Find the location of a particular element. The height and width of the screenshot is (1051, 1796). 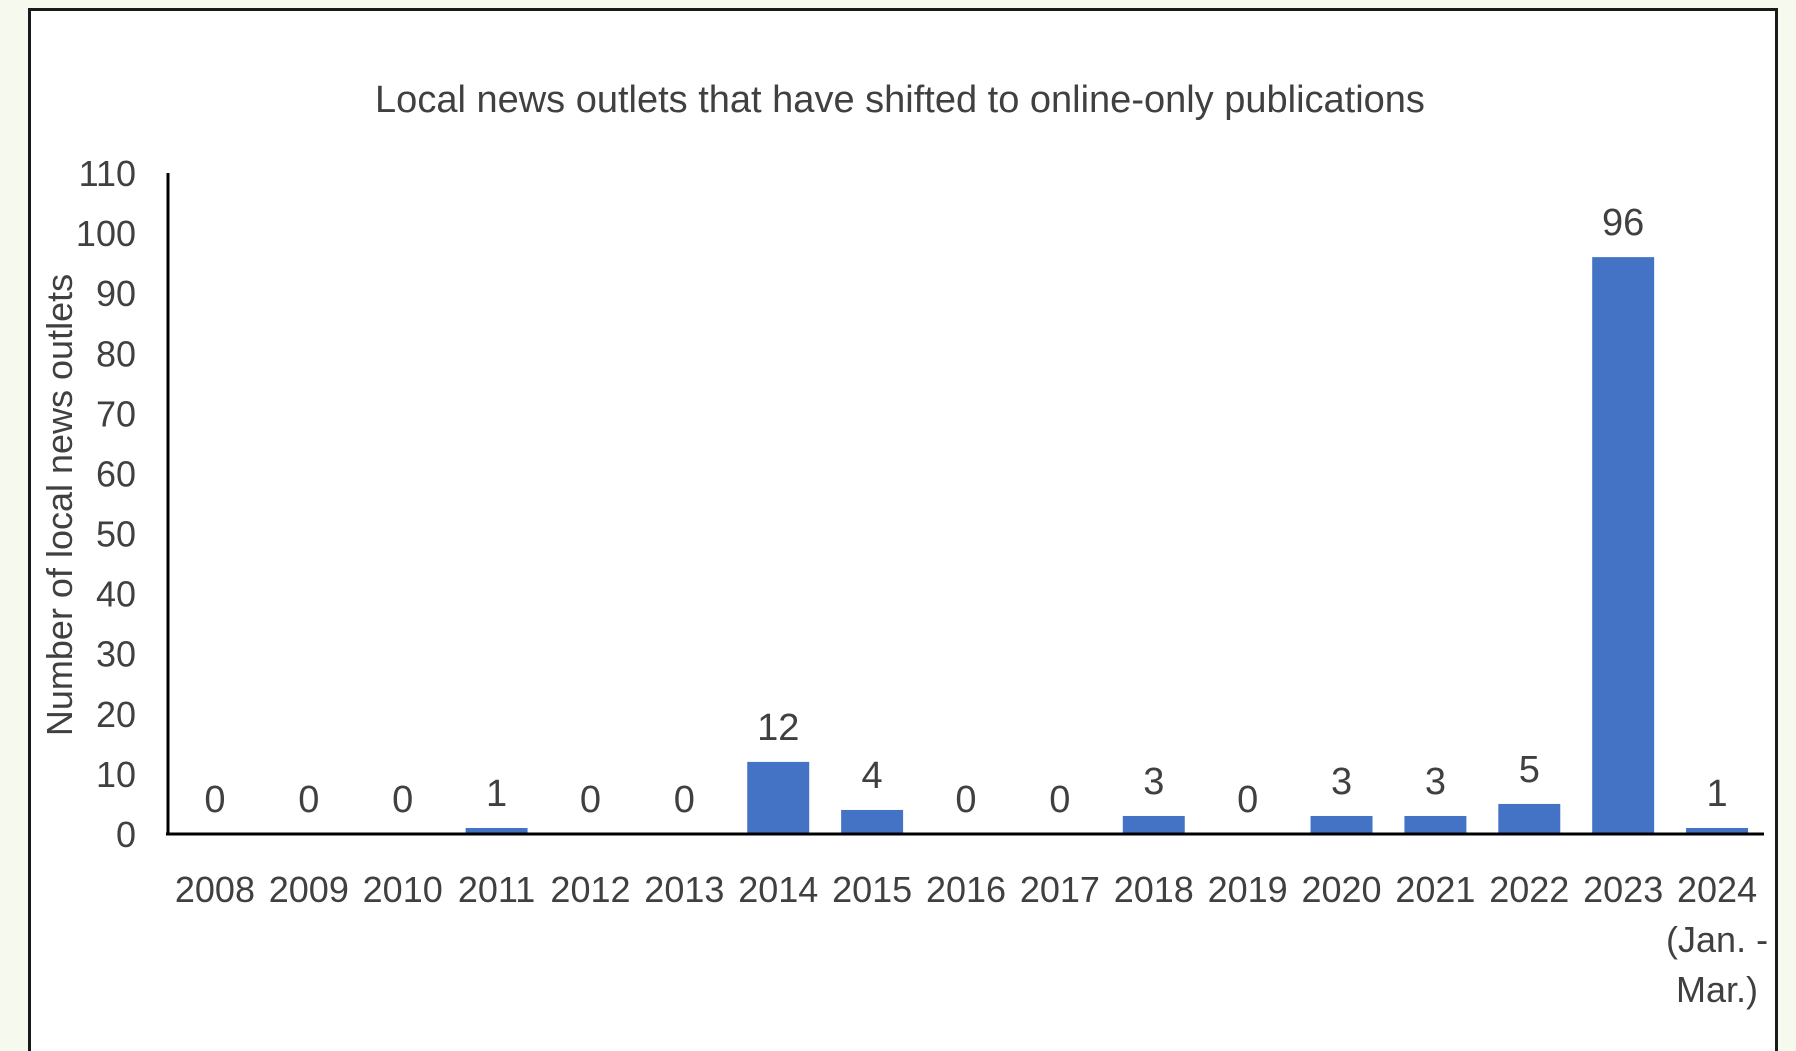

x-tick-label-line: 2021 is located at coordinates (1435, 889).